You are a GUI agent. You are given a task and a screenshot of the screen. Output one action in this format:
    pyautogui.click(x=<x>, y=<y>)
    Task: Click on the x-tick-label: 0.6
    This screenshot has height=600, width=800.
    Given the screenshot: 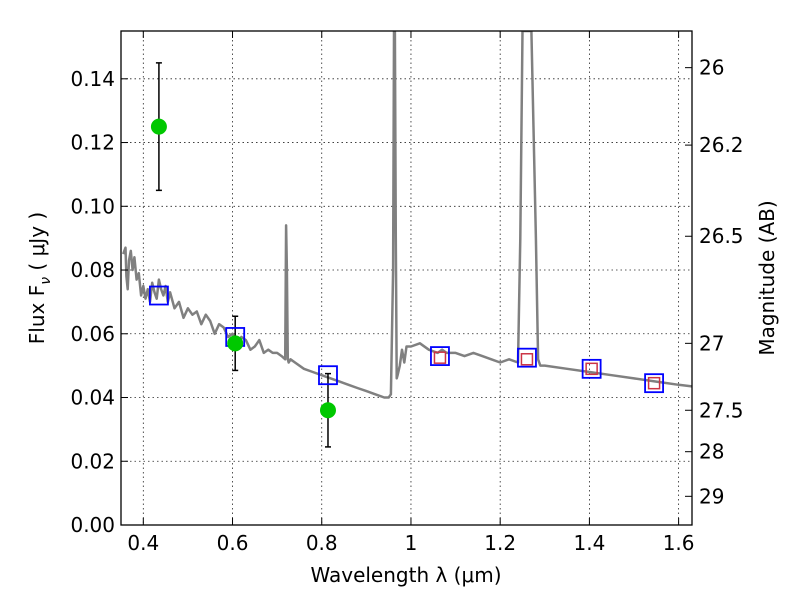 What is the action you would take?
    pyautogui.click(x=233, y=543)
    